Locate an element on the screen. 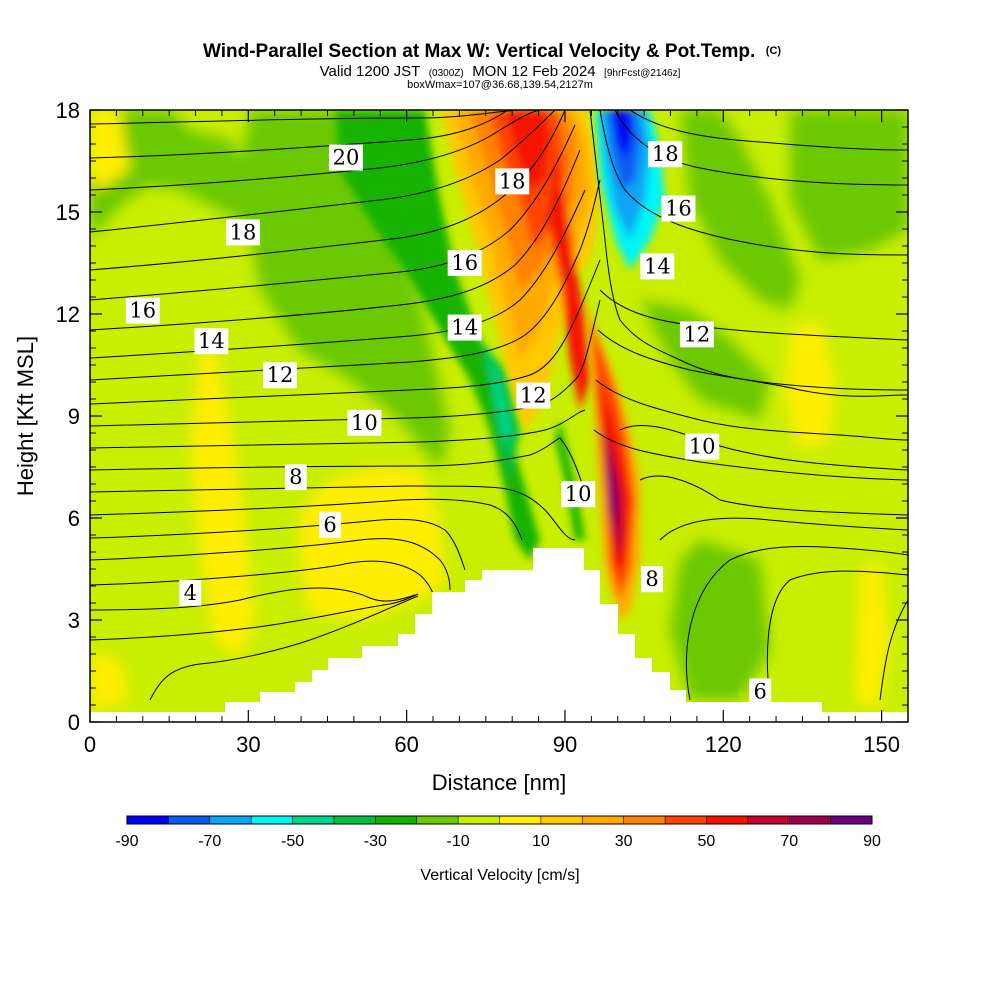  velocity-blue-band is located at coordinates (610, 325).